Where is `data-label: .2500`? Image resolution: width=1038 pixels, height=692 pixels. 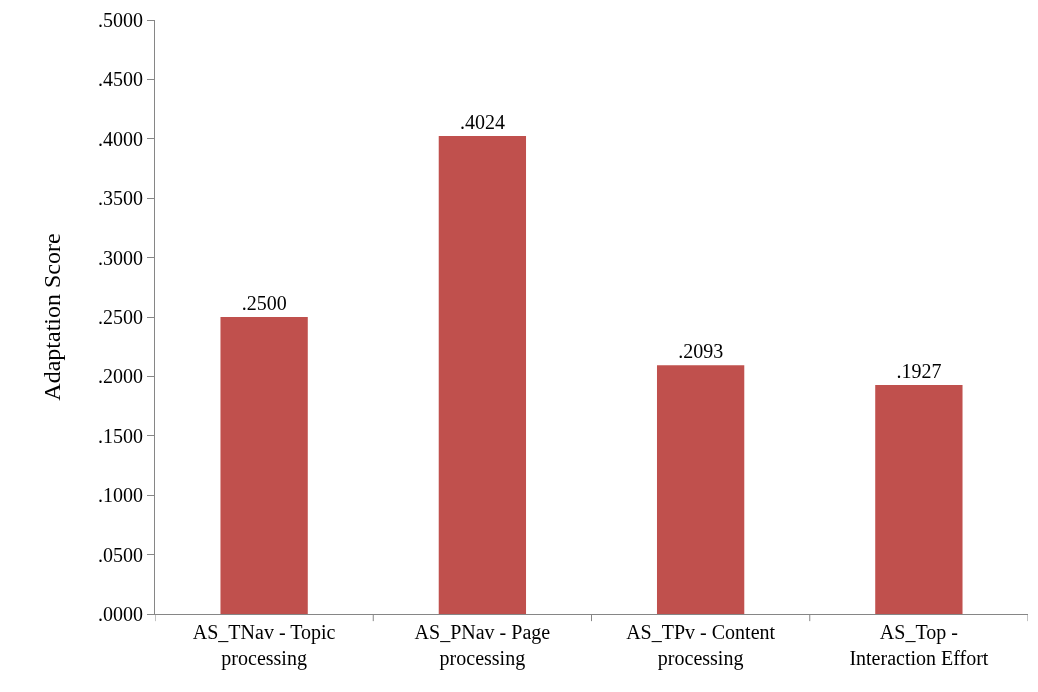 data-label: .2500 is located at coordinates (264, 303).